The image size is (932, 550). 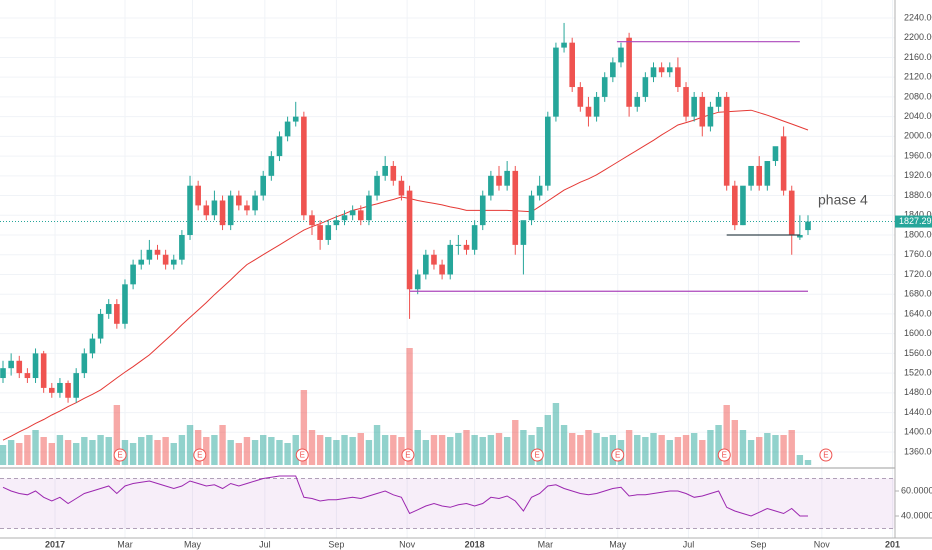 What do you see at coordinates (918, 155) in the screenshot?
I see `y-tick-label: 1960.00` at bounding box center [918, 155].